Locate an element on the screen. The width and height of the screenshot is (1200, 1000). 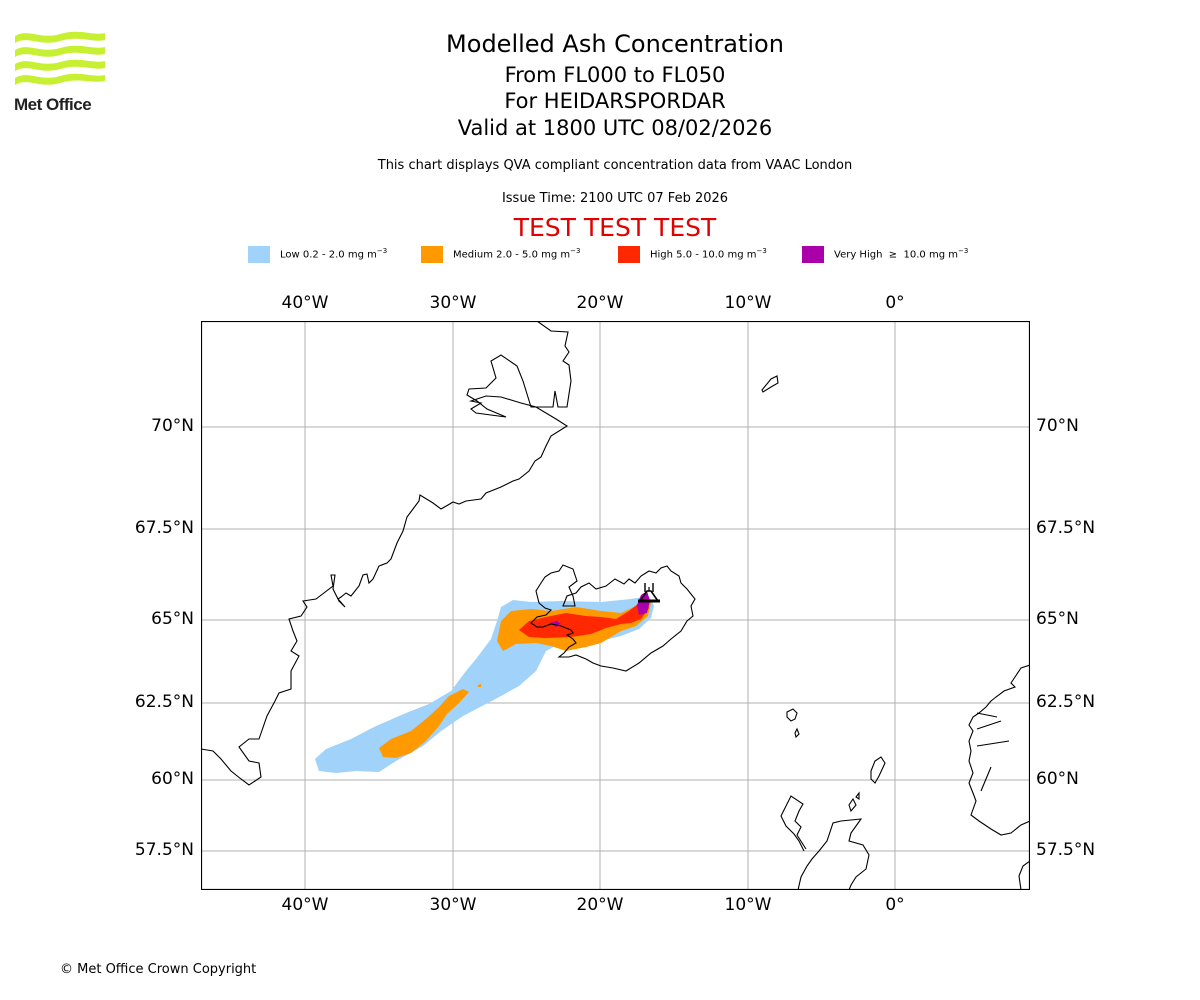
lon-tick-label-top: 30°W is located at coordinates (453, 303).